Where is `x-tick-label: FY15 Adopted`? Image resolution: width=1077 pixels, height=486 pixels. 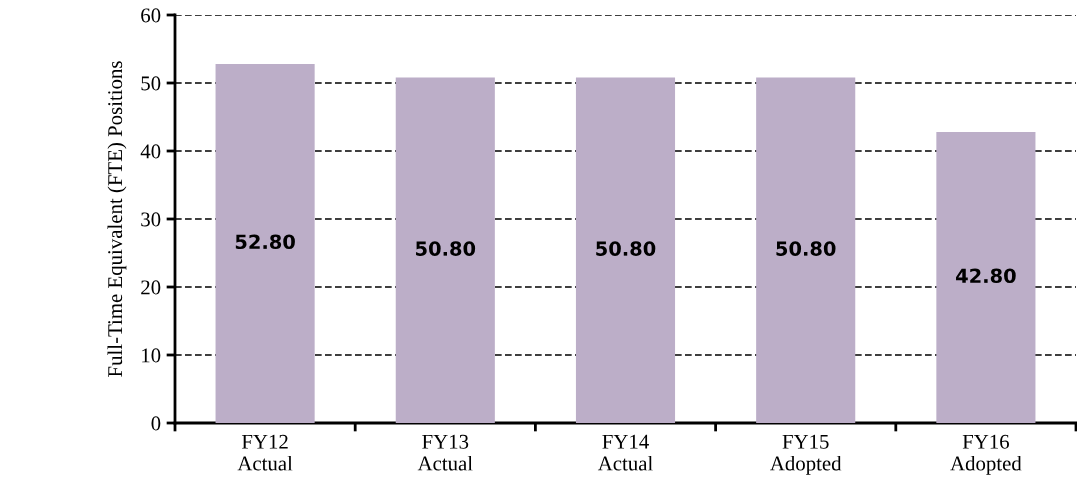
x-tick-label: FY15 Adopted is located at coordinates (806, 454).